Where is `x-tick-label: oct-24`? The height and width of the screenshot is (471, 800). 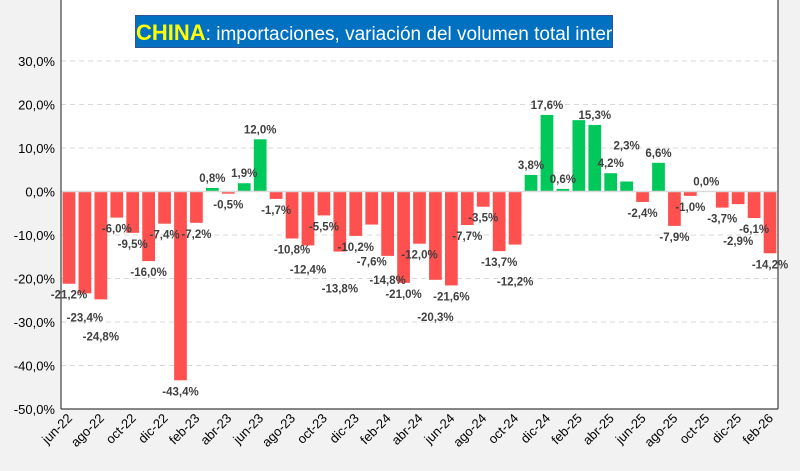
x-tick-label: oct-24 is located at coordinates (503, 429).